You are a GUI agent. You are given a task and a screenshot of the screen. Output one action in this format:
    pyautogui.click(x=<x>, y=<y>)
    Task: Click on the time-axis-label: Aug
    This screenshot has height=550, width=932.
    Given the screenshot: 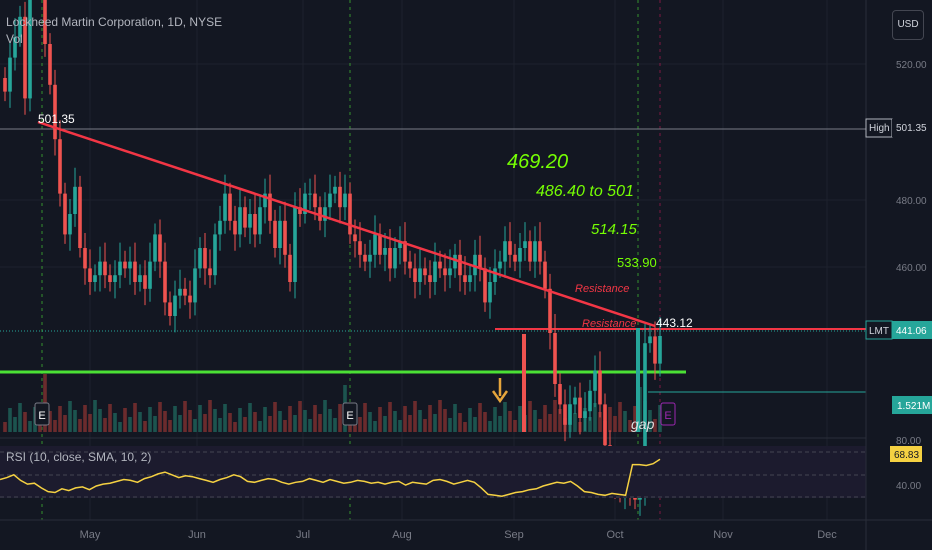 What is the action you would take?
    pyautogui.click(x=402, y=535)
    